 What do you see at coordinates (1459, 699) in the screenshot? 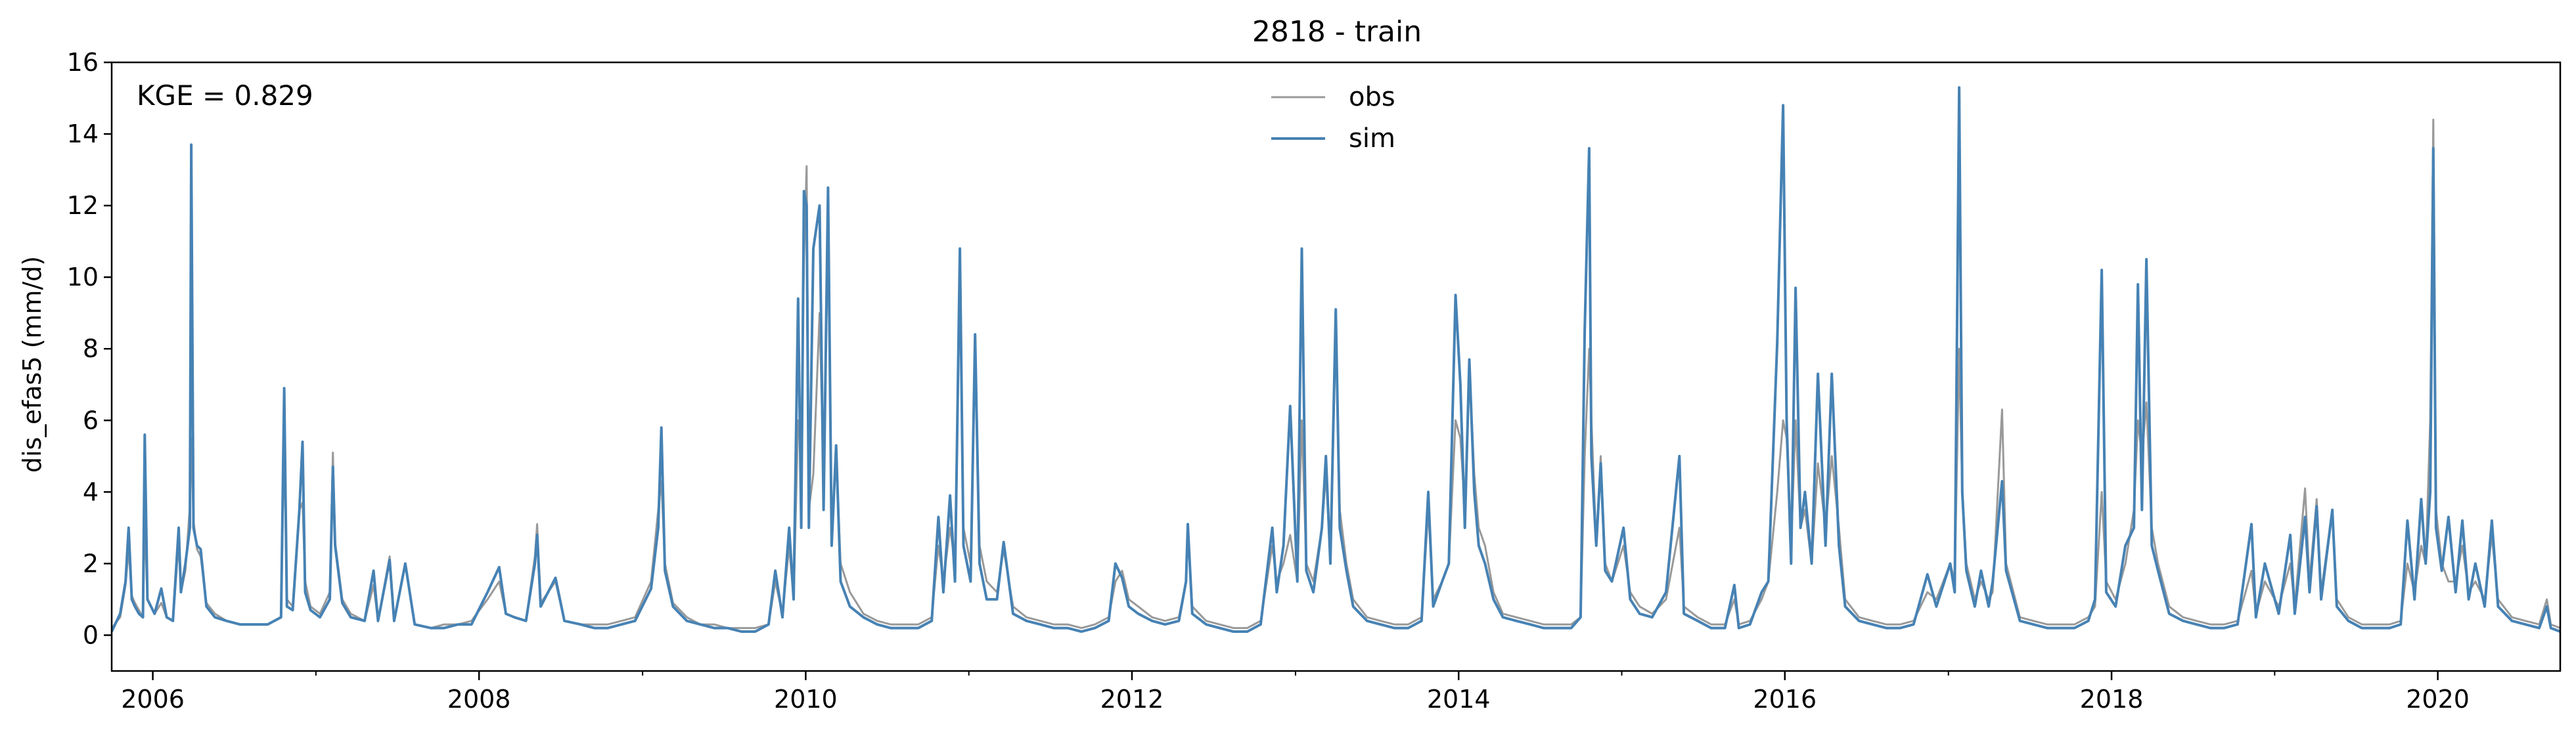
I see `x-tick-label: 2014` at bounding box center [1459, 699].